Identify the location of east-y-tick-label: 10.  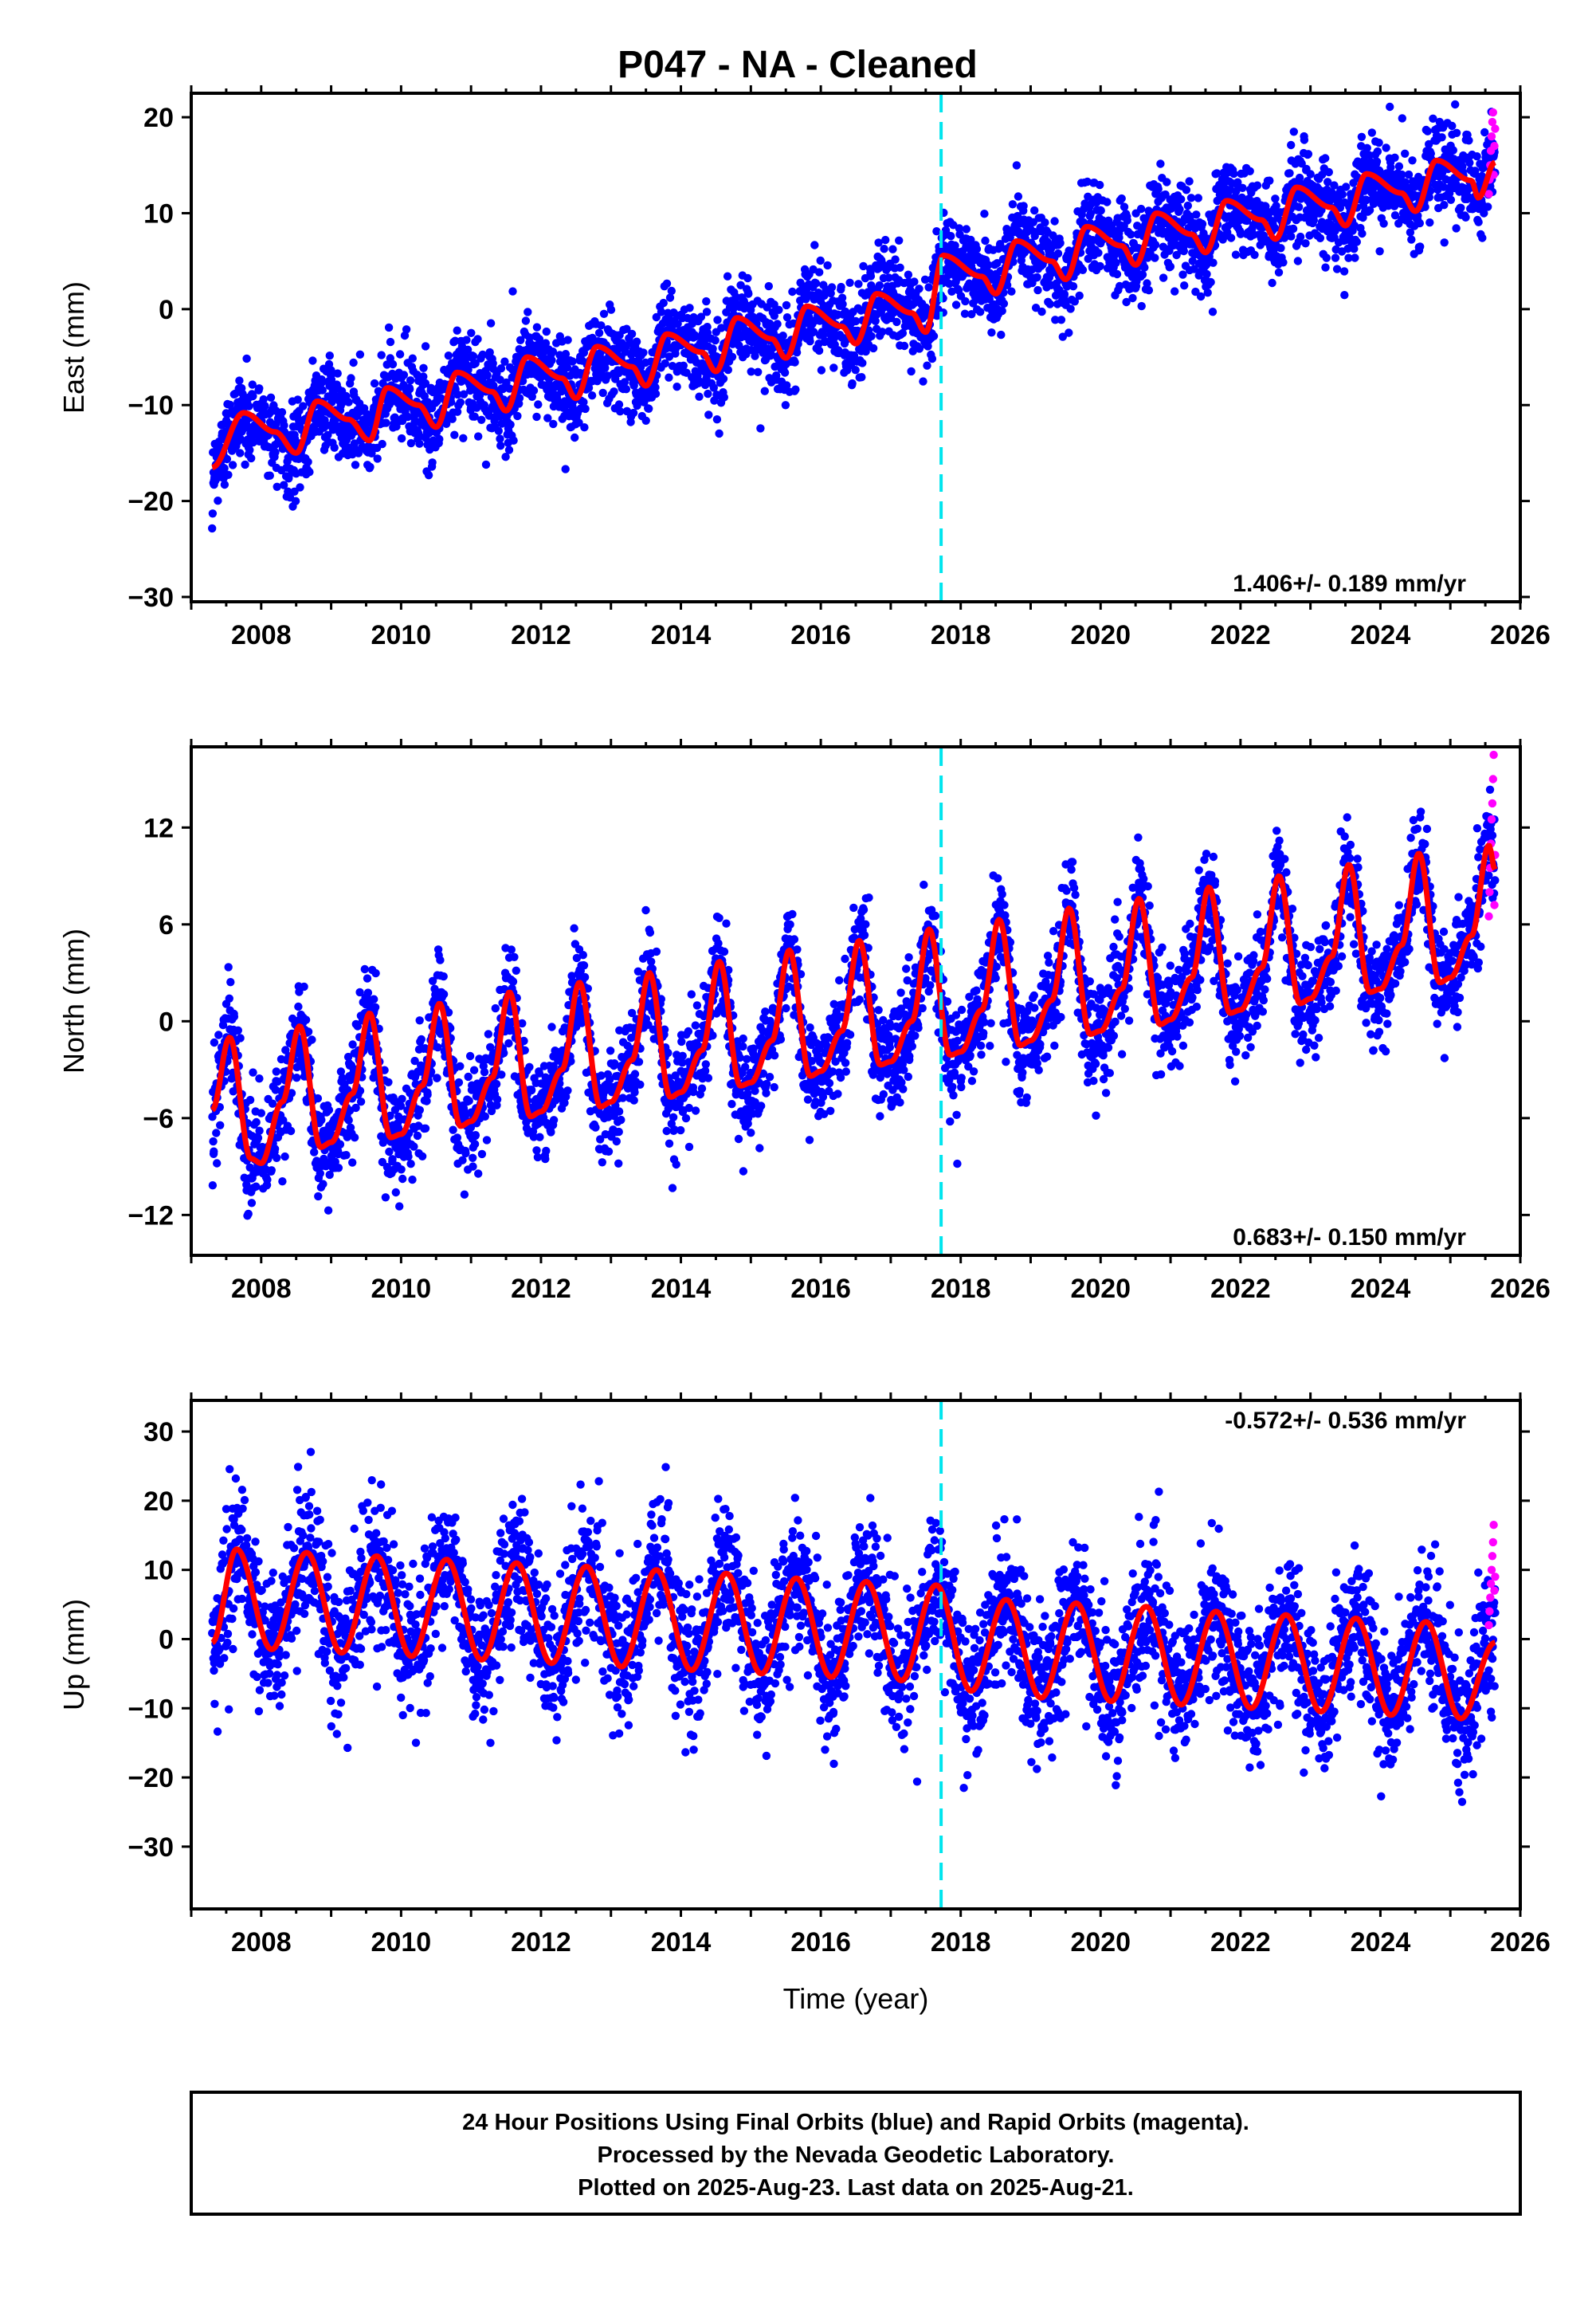
(158, 214).